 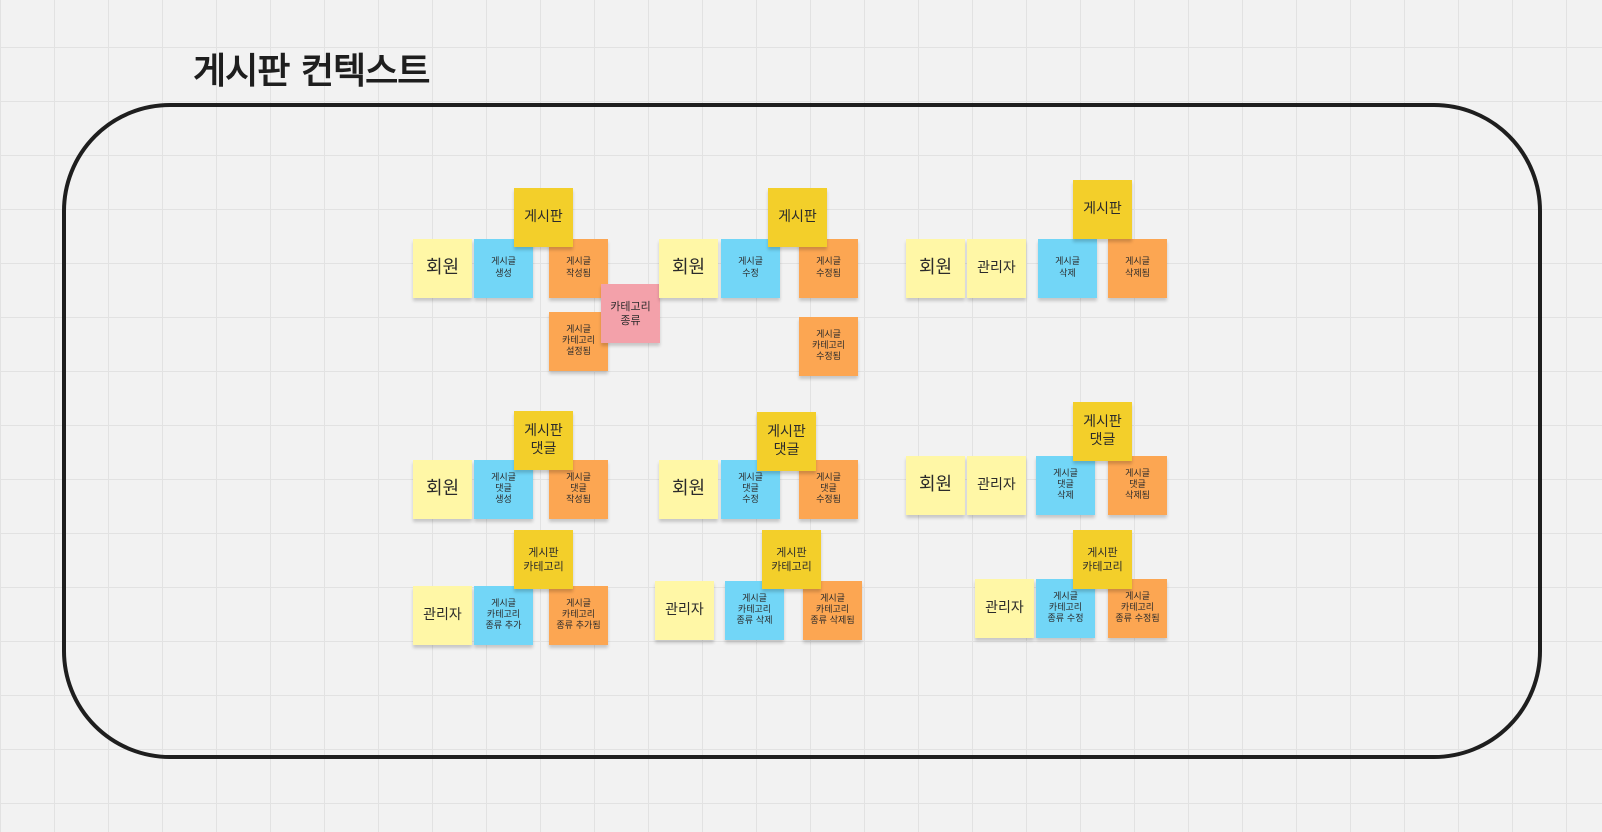 I want to click on sticky-event: 게시글 삭제됨, so click(x=1137, y=268).